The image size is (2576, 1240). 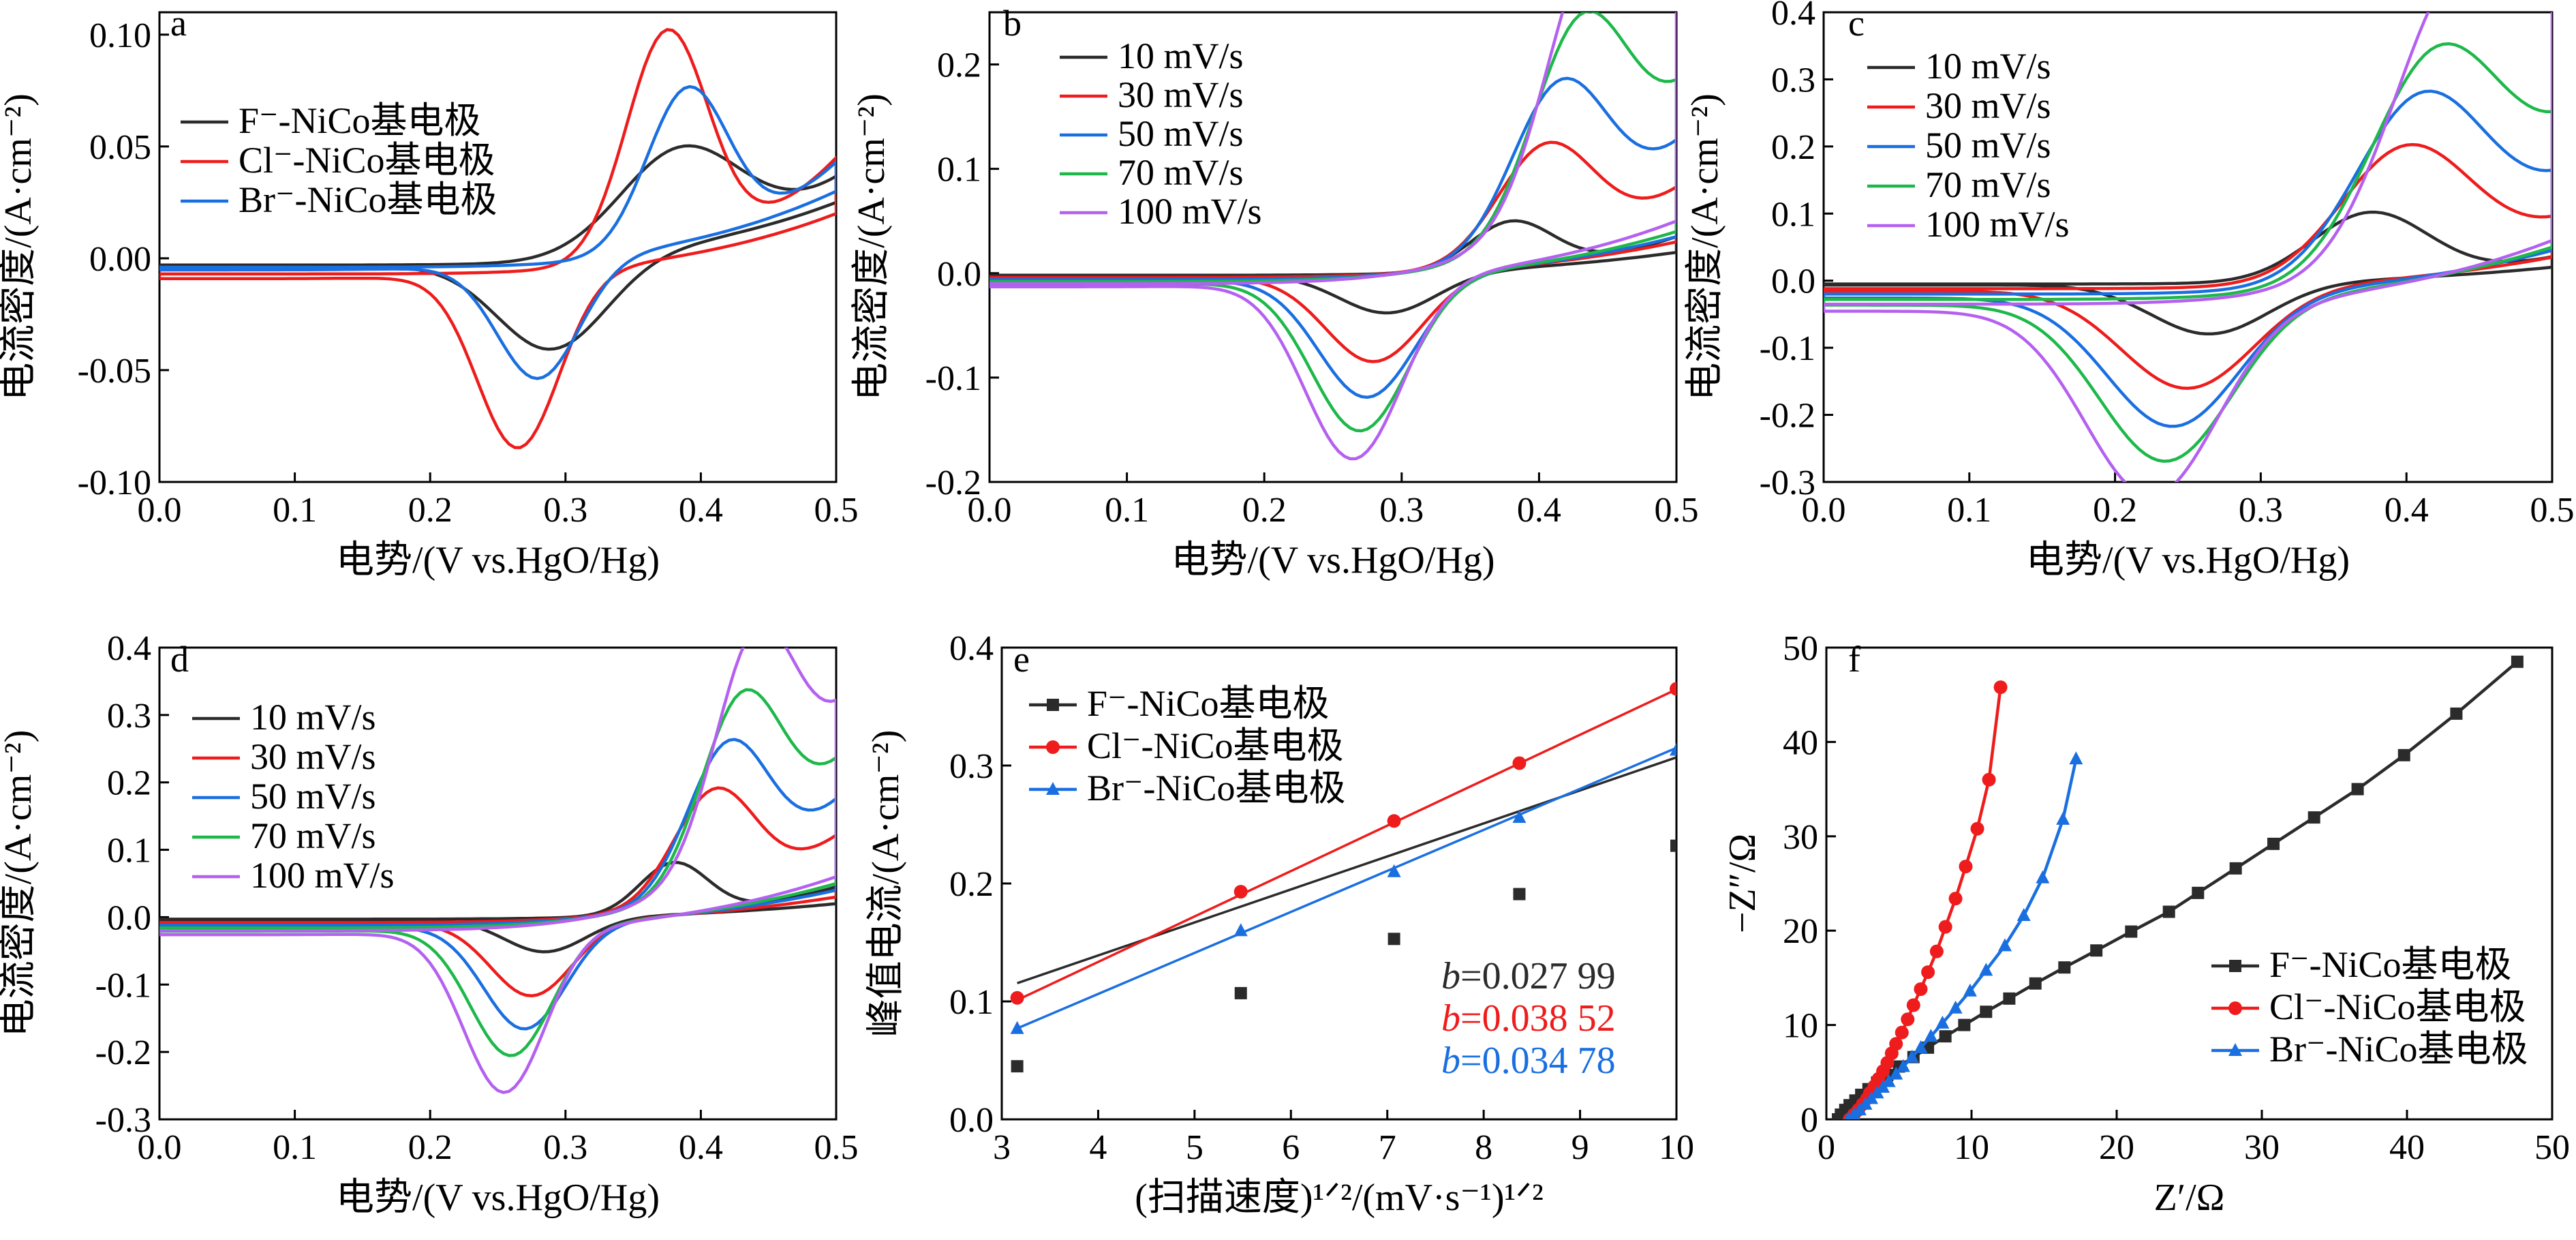 What do you see at coordinates (1800, 838) in the screenshot?
I see `y-tick-label: 30` at bounding box center [1800, 838].